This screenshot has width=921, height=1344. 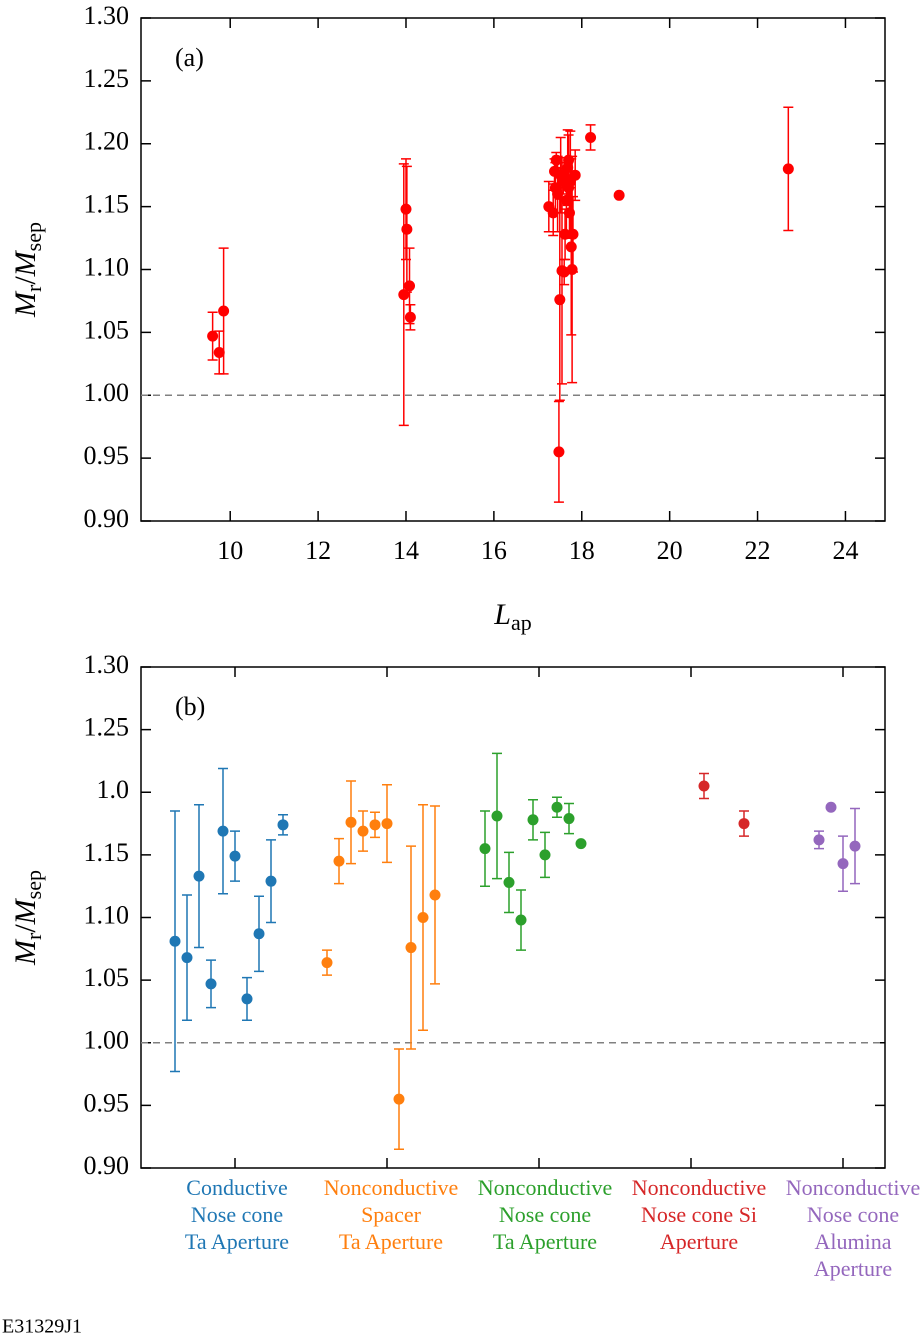 I want to click on y-tick-label: 1.20, so click(x=107, y=141).